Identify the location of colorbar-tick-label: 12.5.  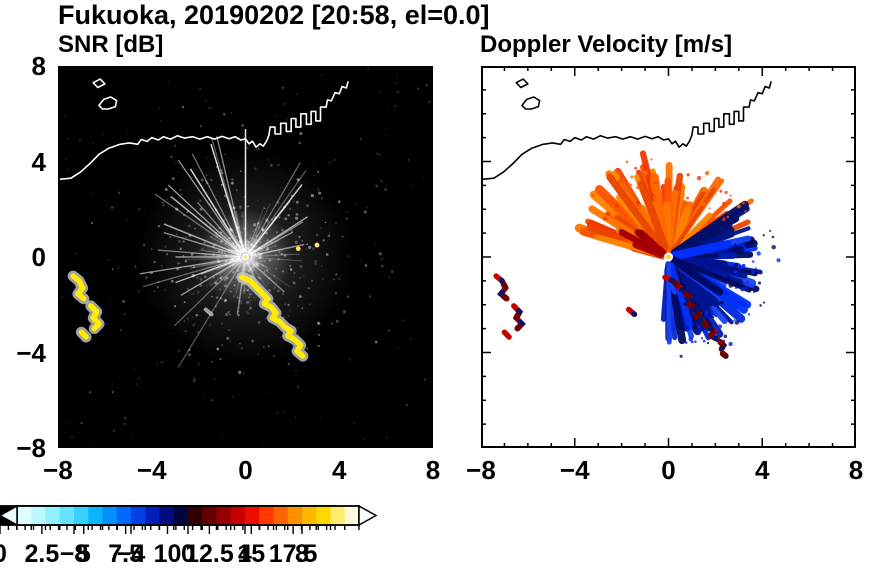
(209, 554).